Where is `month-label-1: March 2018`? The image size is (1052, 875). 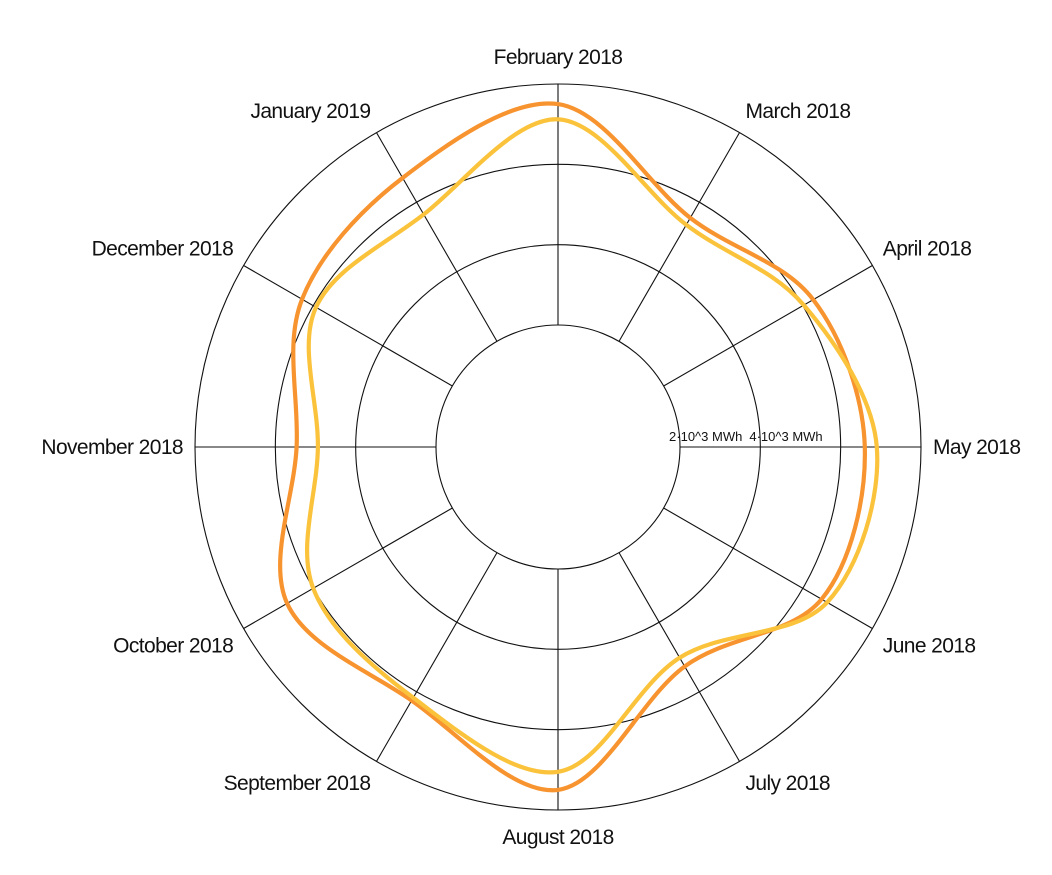 month-label-1: March 2018 is located at coordinates (798, 111).